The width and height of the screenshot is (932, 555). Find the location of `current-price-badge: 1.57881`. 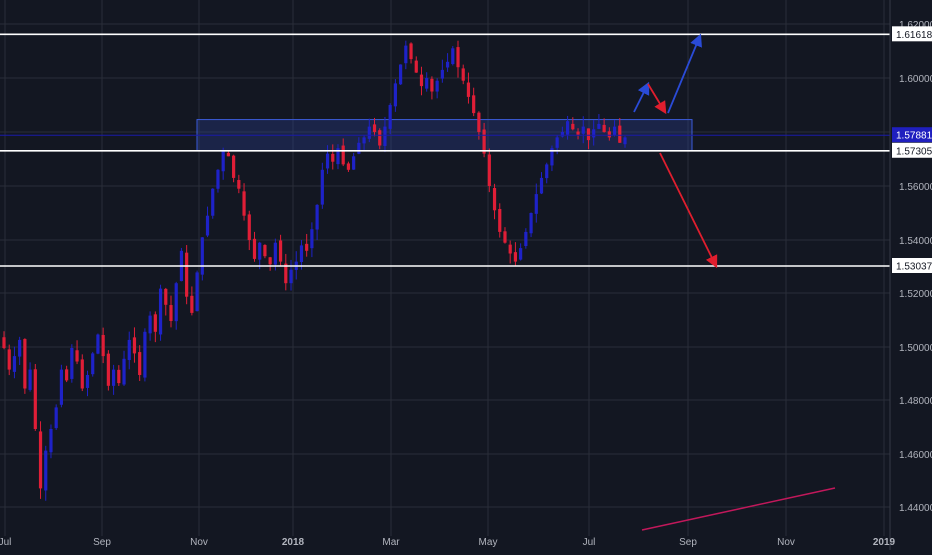

current-price-badge: 1.57881 is located at coordinates (914, 136).